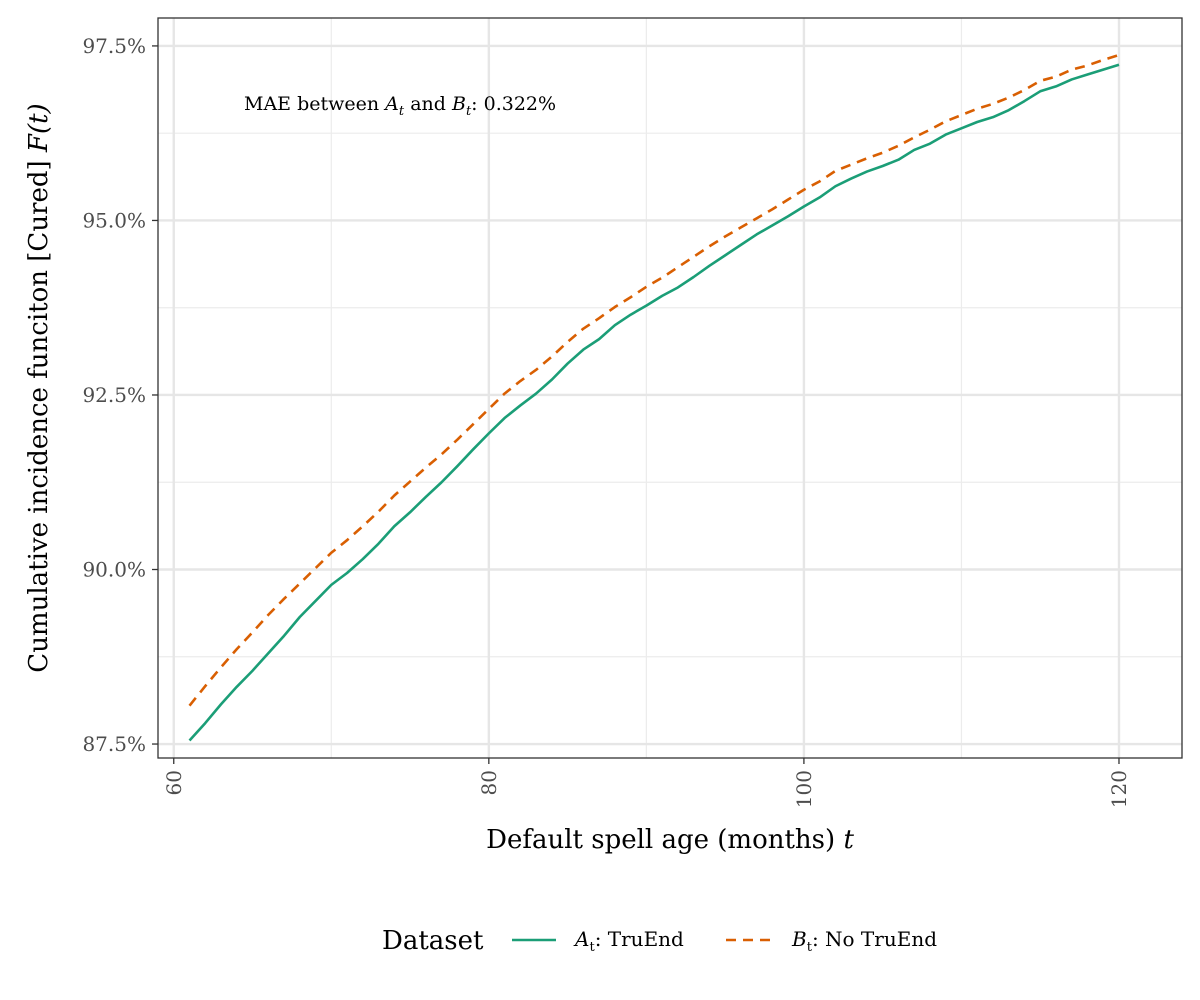  I want to click on legend-a-sub: t, so click(592, 947).